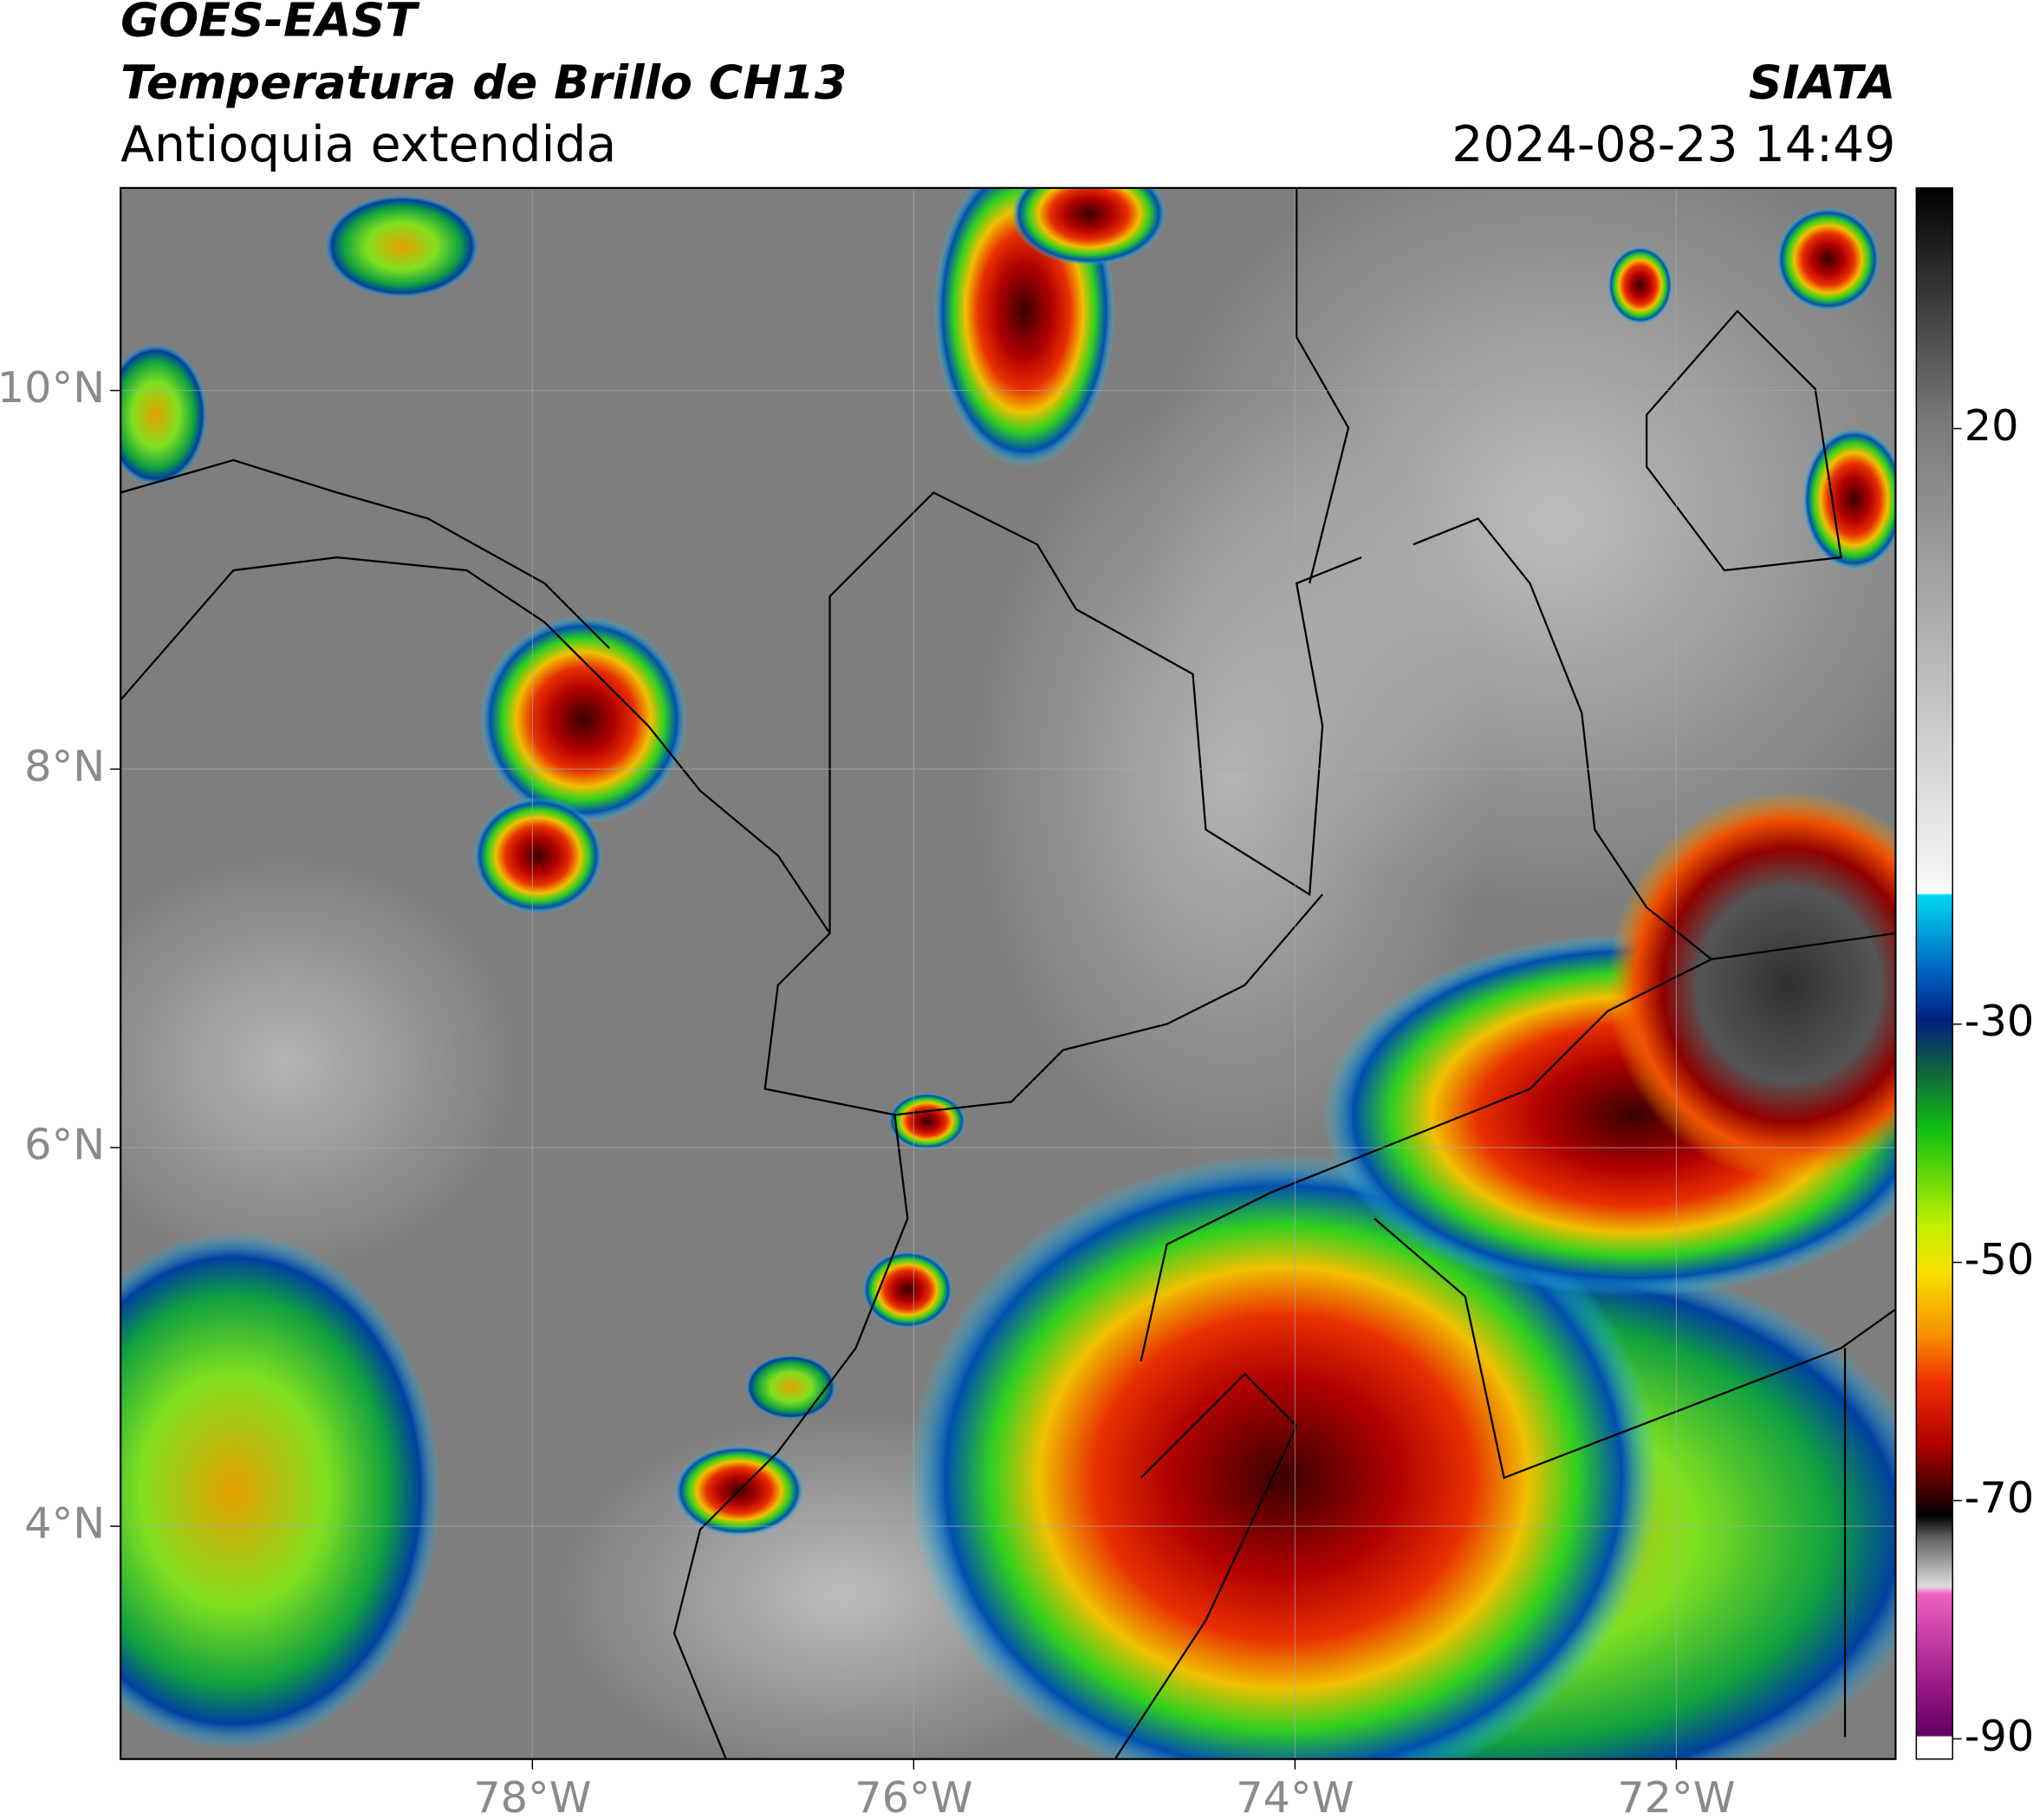  What do you see at coordinates (1999, 1497) in the screenshot?
I see `colorbar-tick-label: -70` at bounding box center [1999, 1497].